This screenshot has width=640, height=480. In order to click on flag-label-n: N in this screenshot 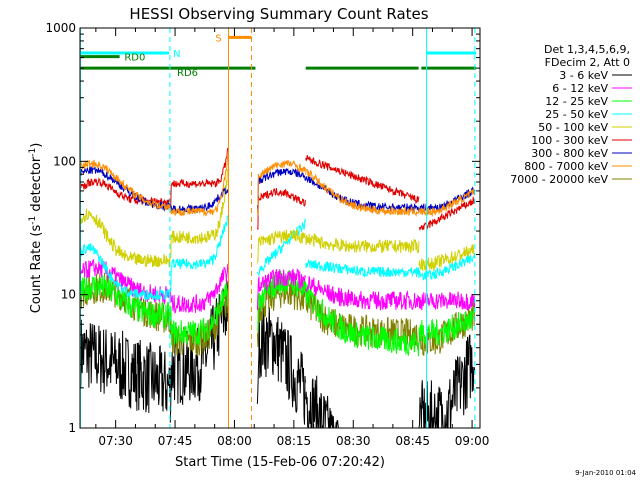, I will do `click(176, 54)`.